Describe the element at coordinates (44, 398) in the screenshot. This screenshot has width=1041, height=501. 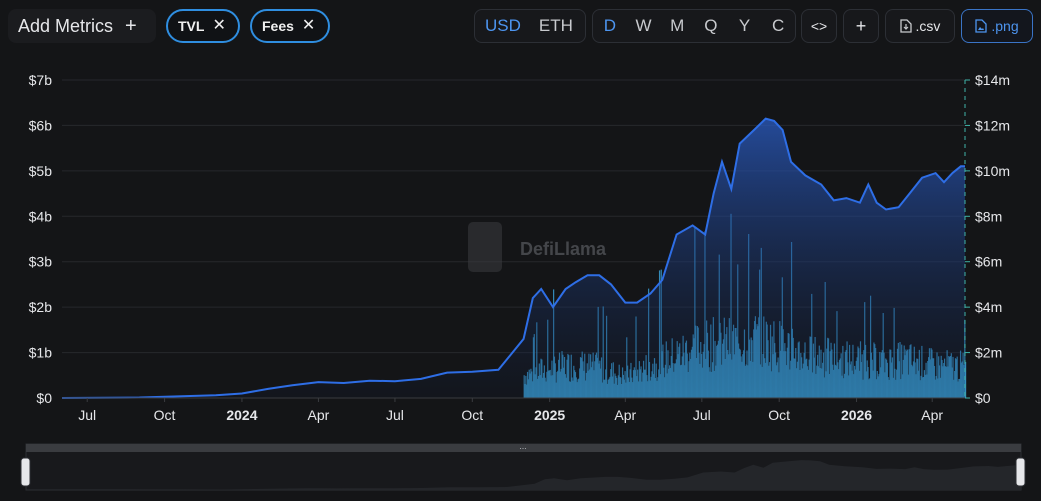
I see `left-axis-tick-label: $0` at that location.